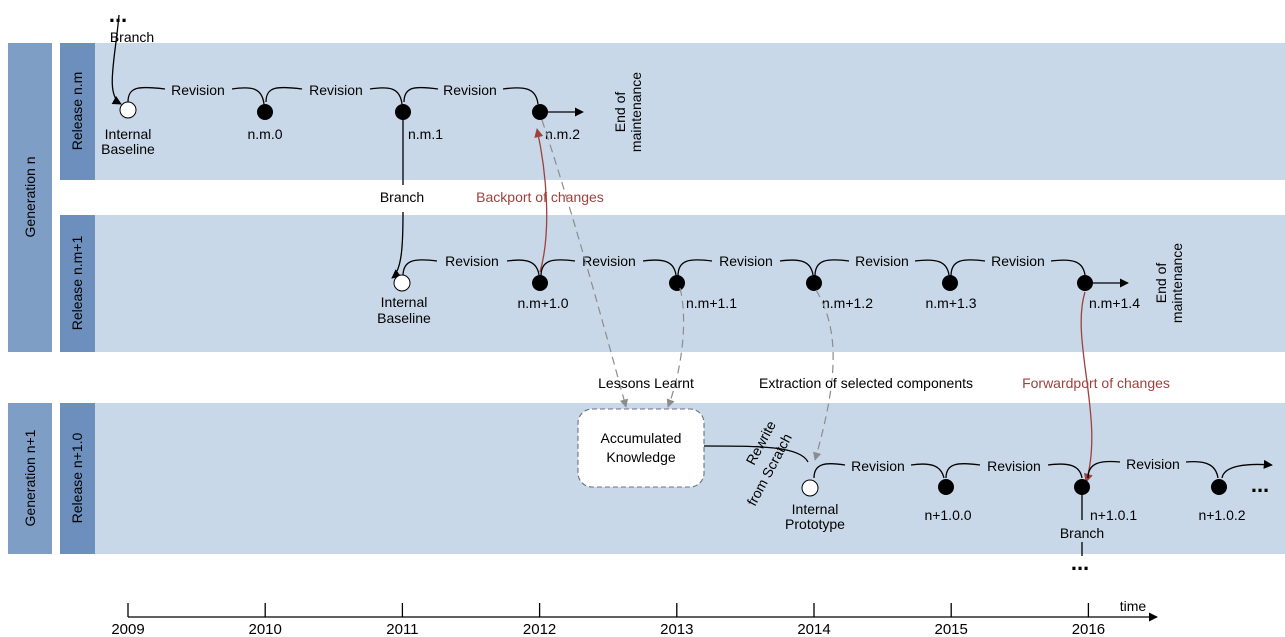 The height and width of the screenshot is (637, 1285). I want to click on node-label-nm2: n.m.2, so click(562, 134).